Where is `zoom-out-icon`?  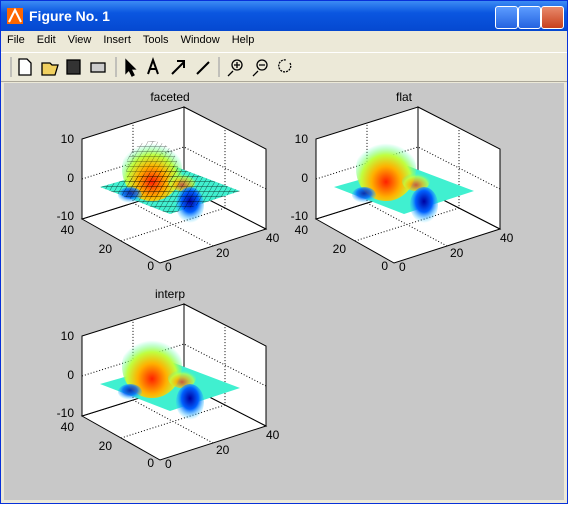
zoom-out-icon is located at coordinates (262, 65).